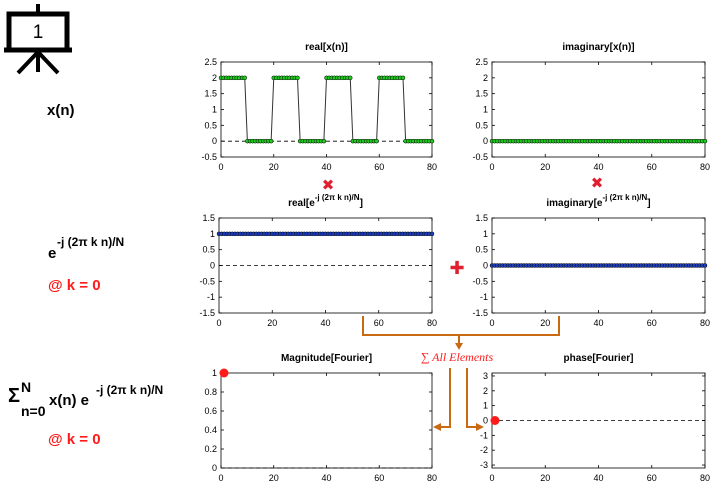 Image resolution: width=713 pixels, height=489 pixels. I want to click on k-note-1: @ k = 0, so click(74, 285).